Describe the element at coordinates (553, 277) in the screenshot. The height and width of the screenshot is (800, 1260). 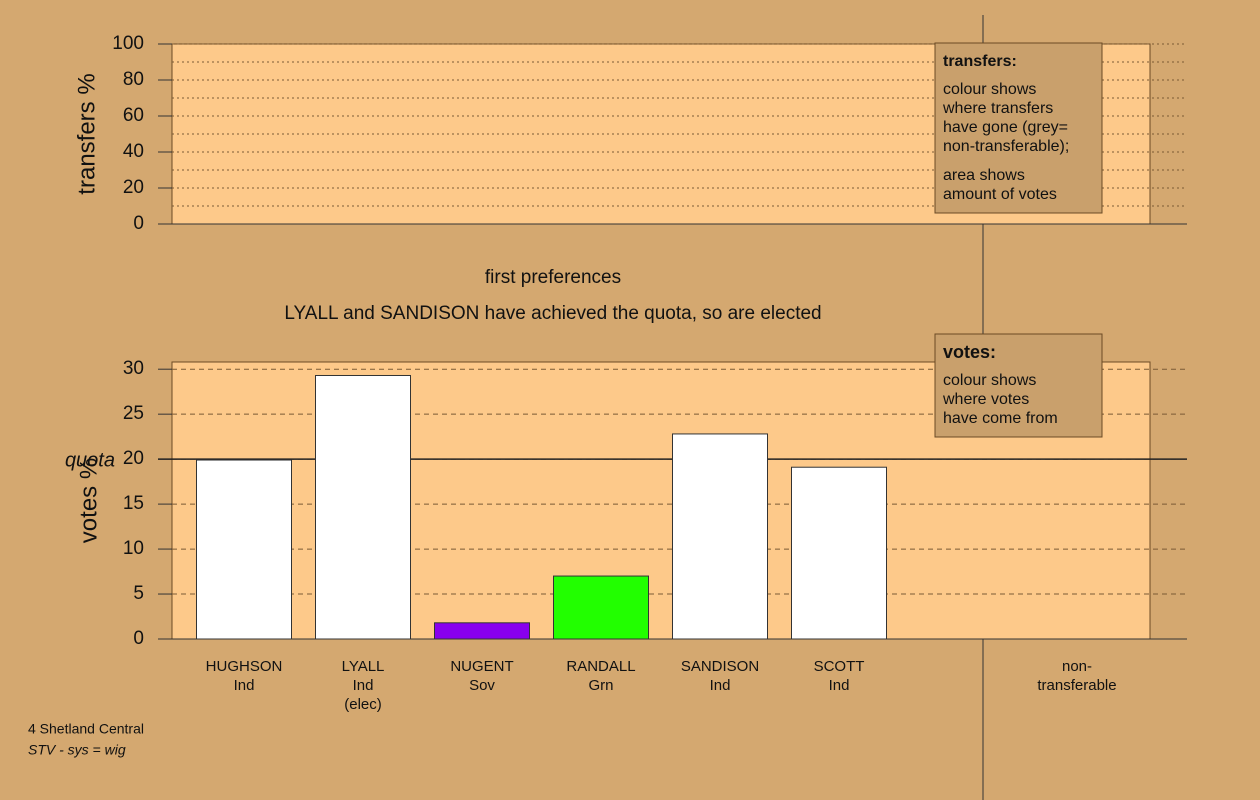
I see `chart-title: first preferences` at that location.